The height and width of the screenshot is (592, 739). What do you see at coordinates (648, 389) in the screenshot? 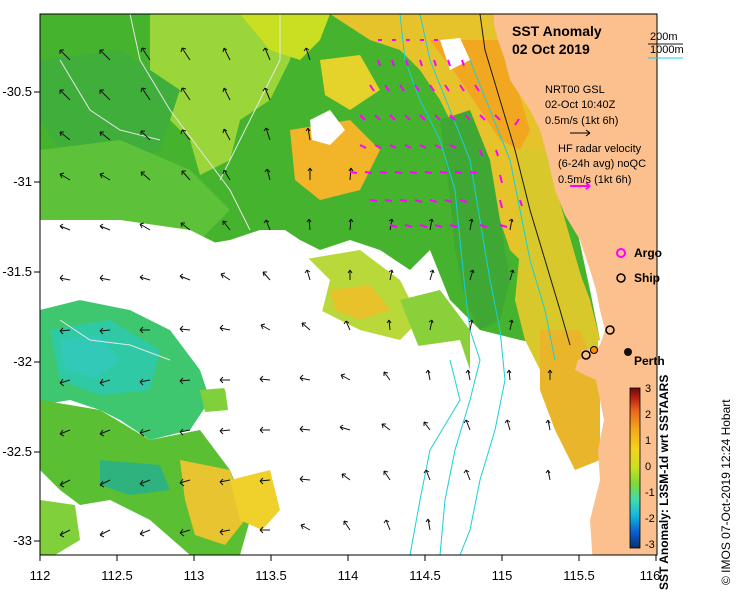
I see `cb-tick-3: 3` at bounding box center [648, 389].